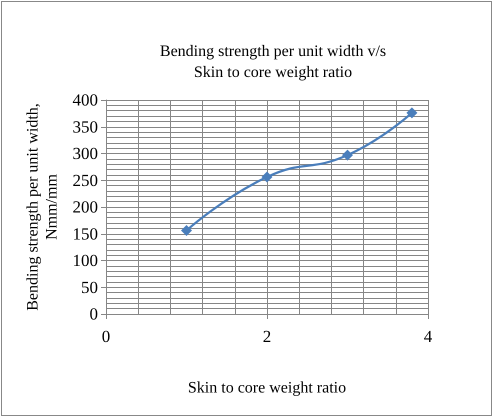 Image resolution: width=493 pixels, height=417 pixels. What do you see at coordinates (85, 153) in the screenshot?
I see `y-tick-label: 300` at bounding box center [85, 153].